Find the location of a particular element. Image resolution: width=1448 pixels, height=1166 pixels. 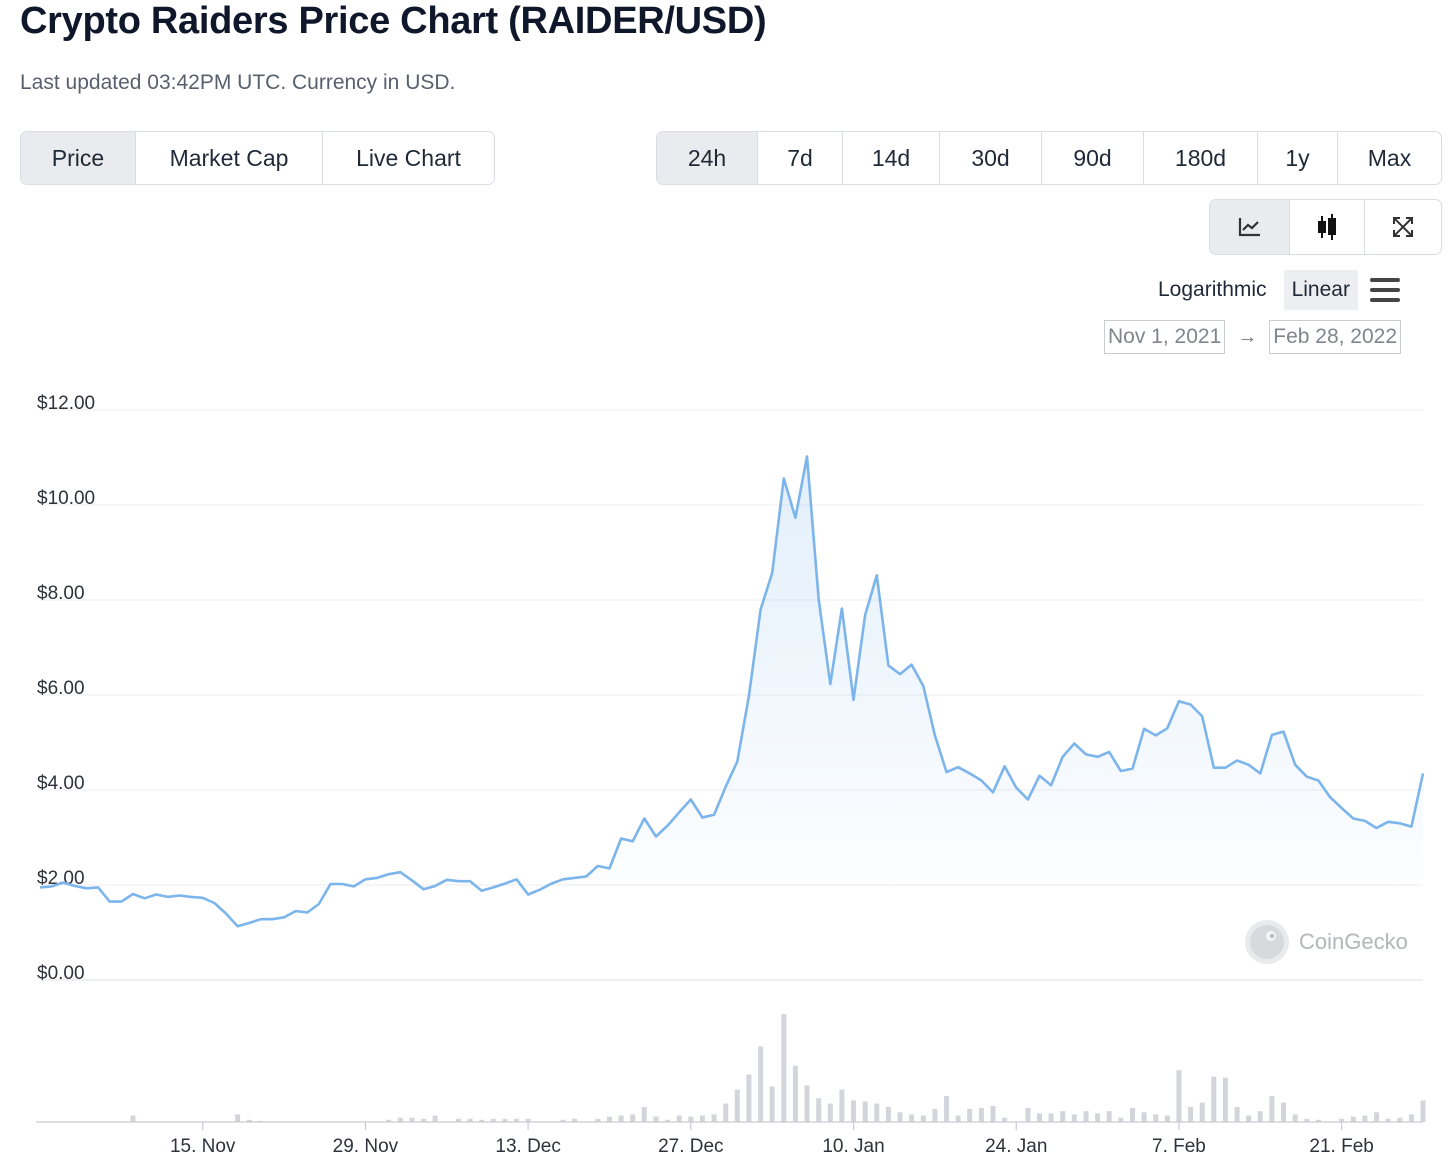

view-tabs: Price Market Cap Live Chart is located at coordinates (257, 158).